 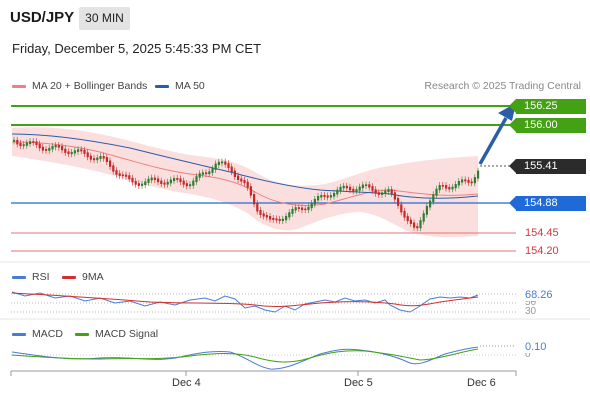 I want to click on rsi-9ma-swatch, so click(x=69, y=277).